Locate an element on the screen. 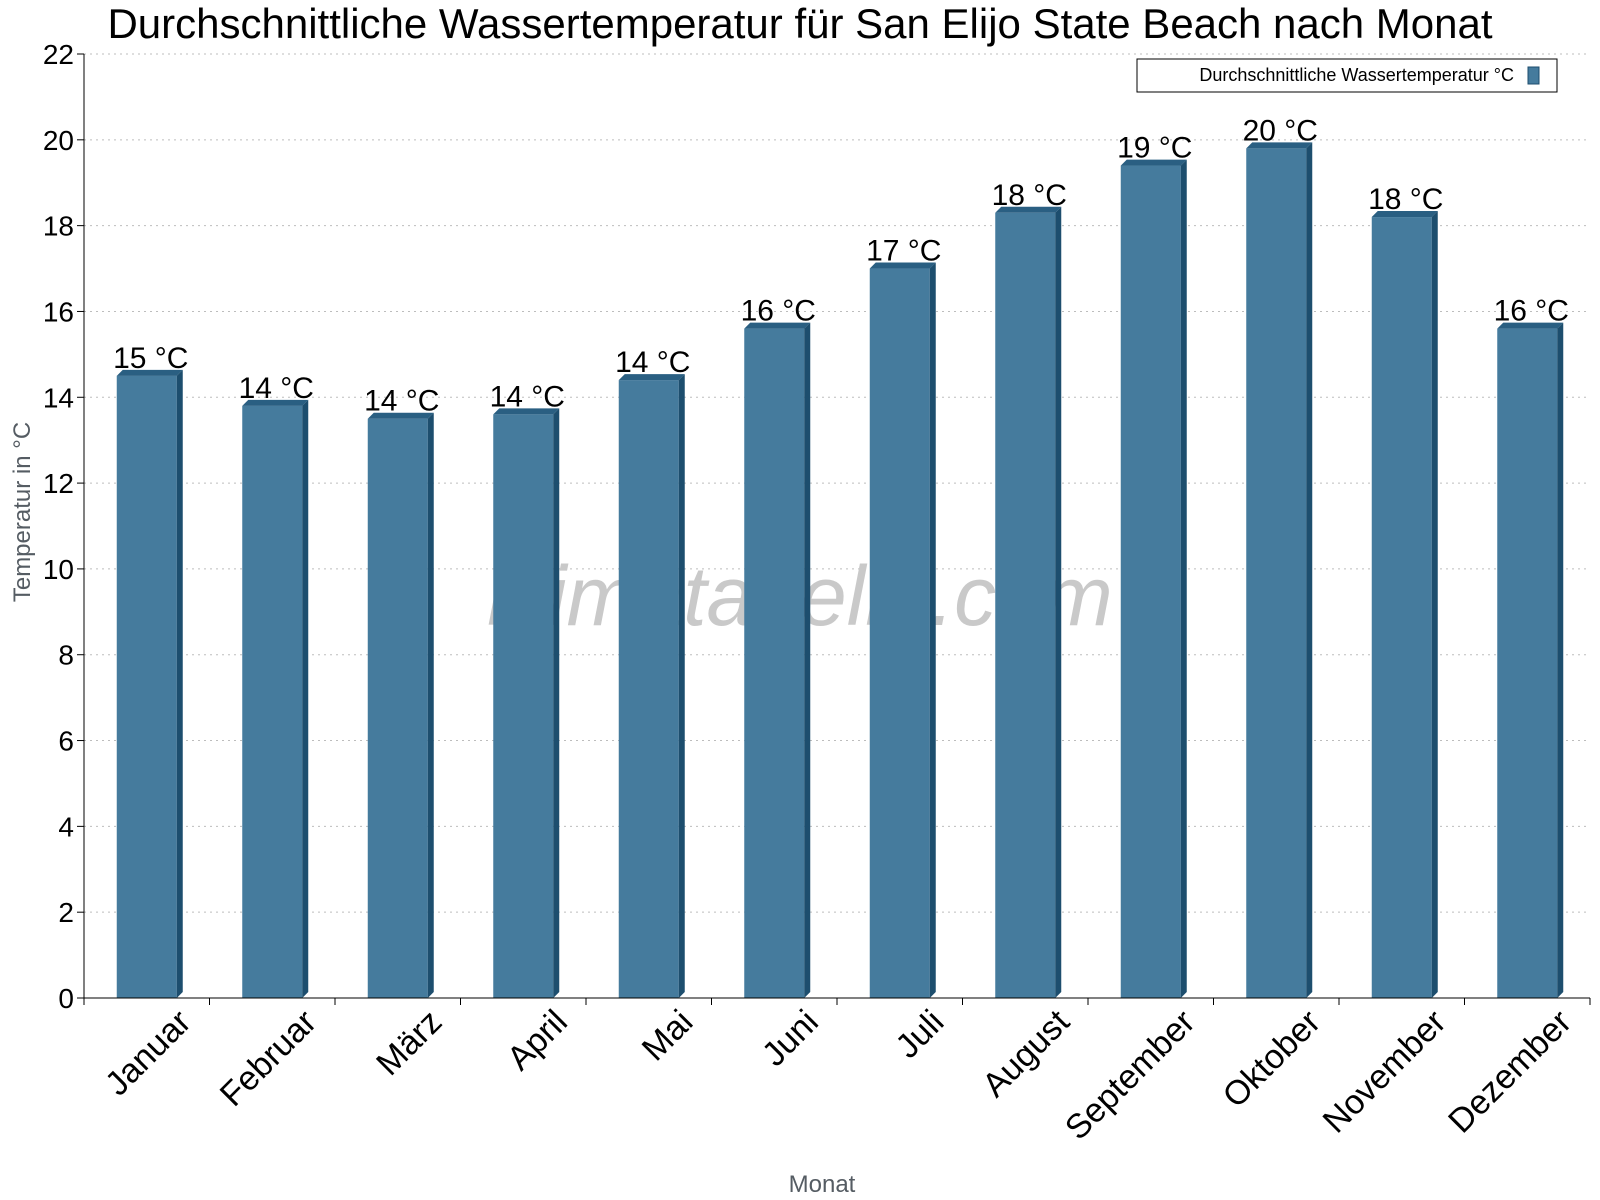  data-label: 17 °C is located at coordinates (903, 251).